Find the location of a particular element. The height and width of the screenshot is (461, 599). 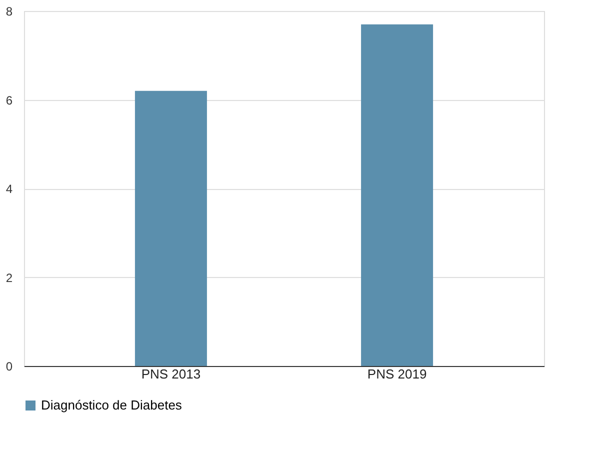

y-tick-label: 2 is located at coordinates (9, 277).